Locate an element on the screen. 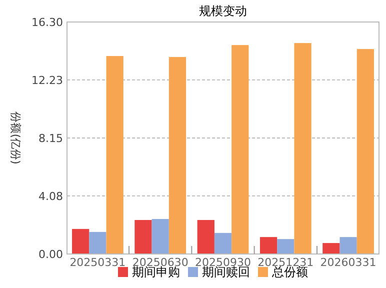  y-tick-label: 8.15 is located at coordinates (50, 138).